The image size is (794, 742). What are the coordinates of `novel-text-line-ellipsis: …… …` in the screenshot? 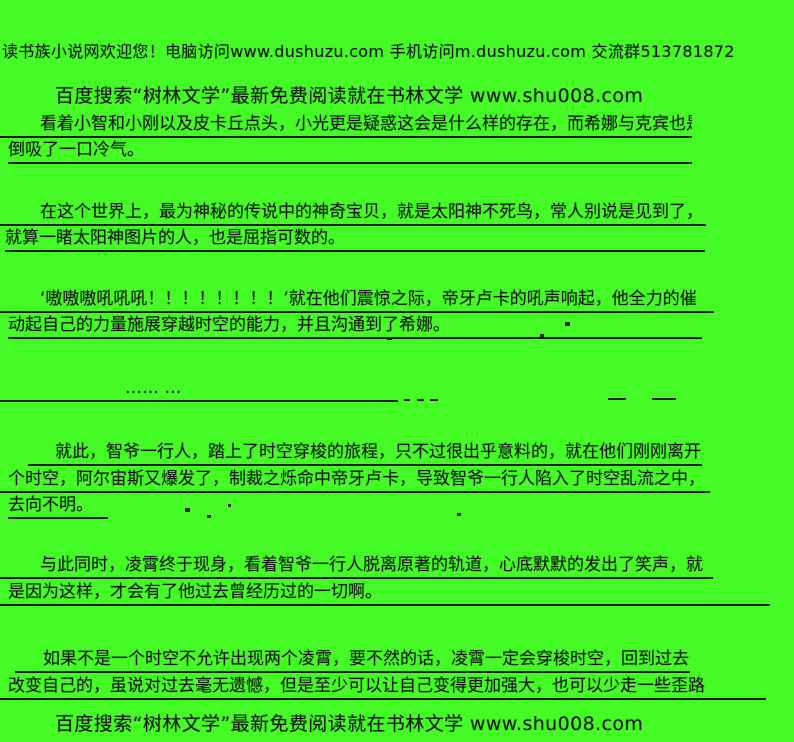 It's located at (199, 389).